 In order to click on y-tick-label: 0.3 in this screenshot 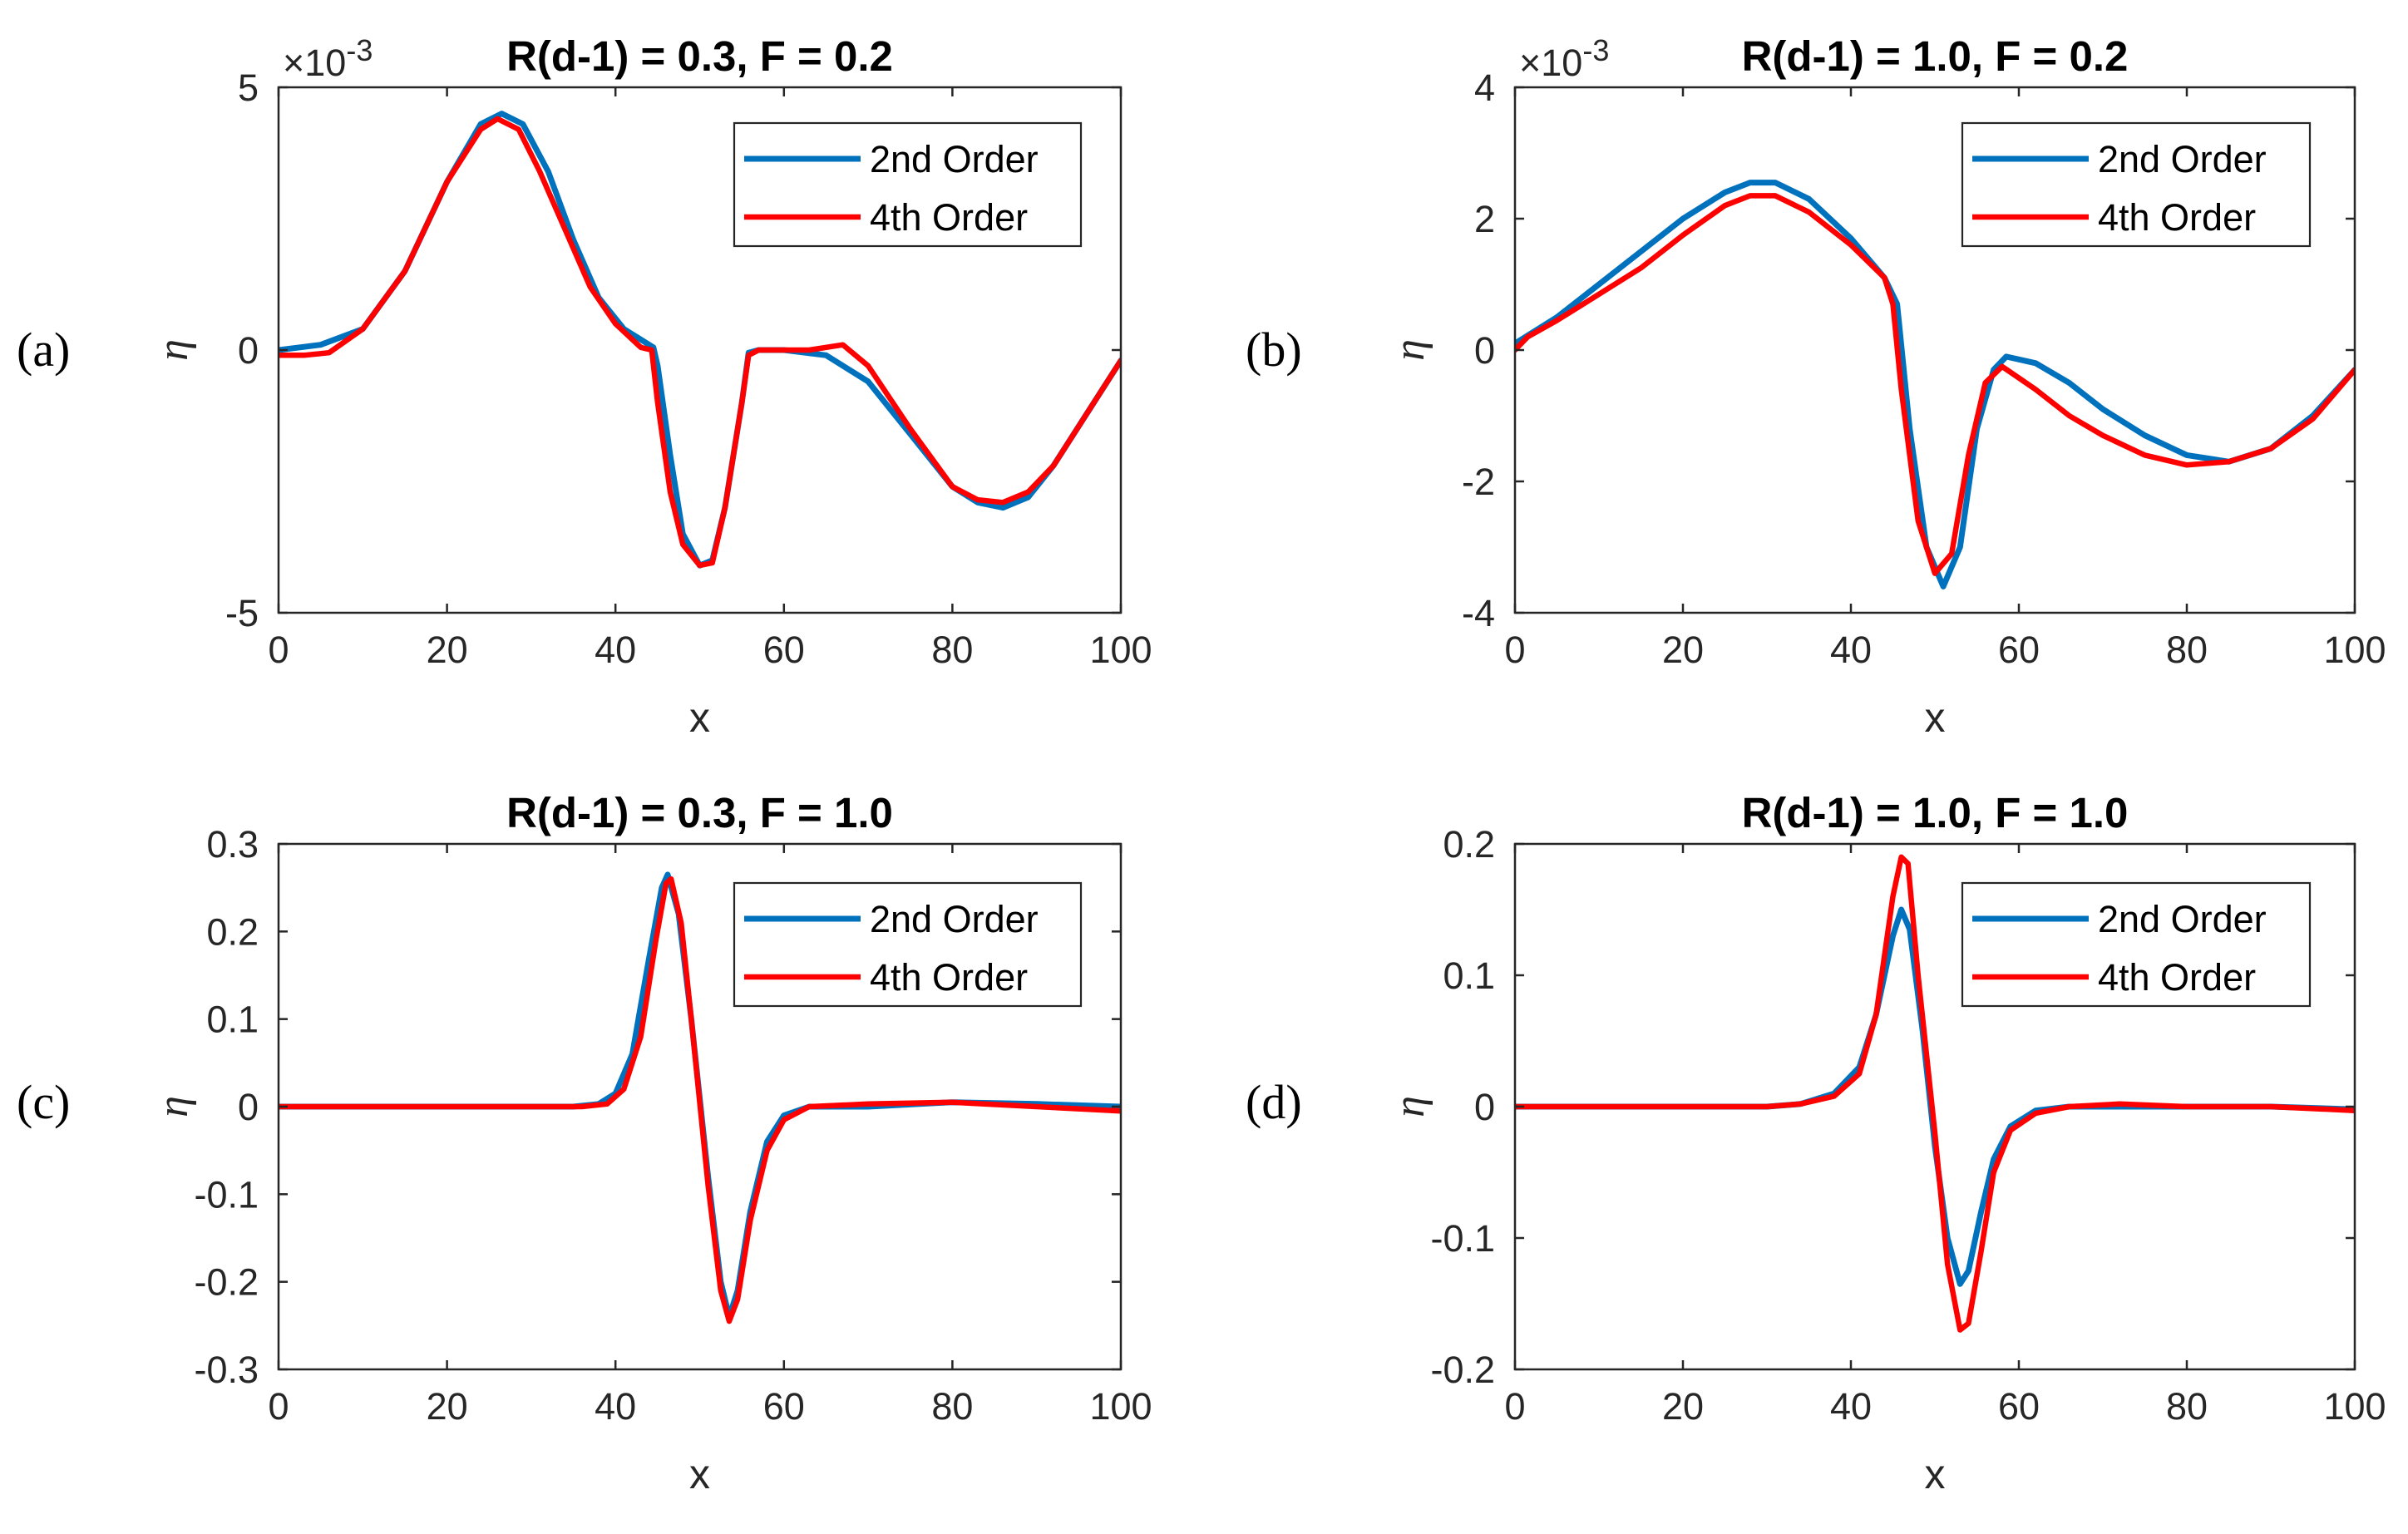, I will do `click(233, 844)`.